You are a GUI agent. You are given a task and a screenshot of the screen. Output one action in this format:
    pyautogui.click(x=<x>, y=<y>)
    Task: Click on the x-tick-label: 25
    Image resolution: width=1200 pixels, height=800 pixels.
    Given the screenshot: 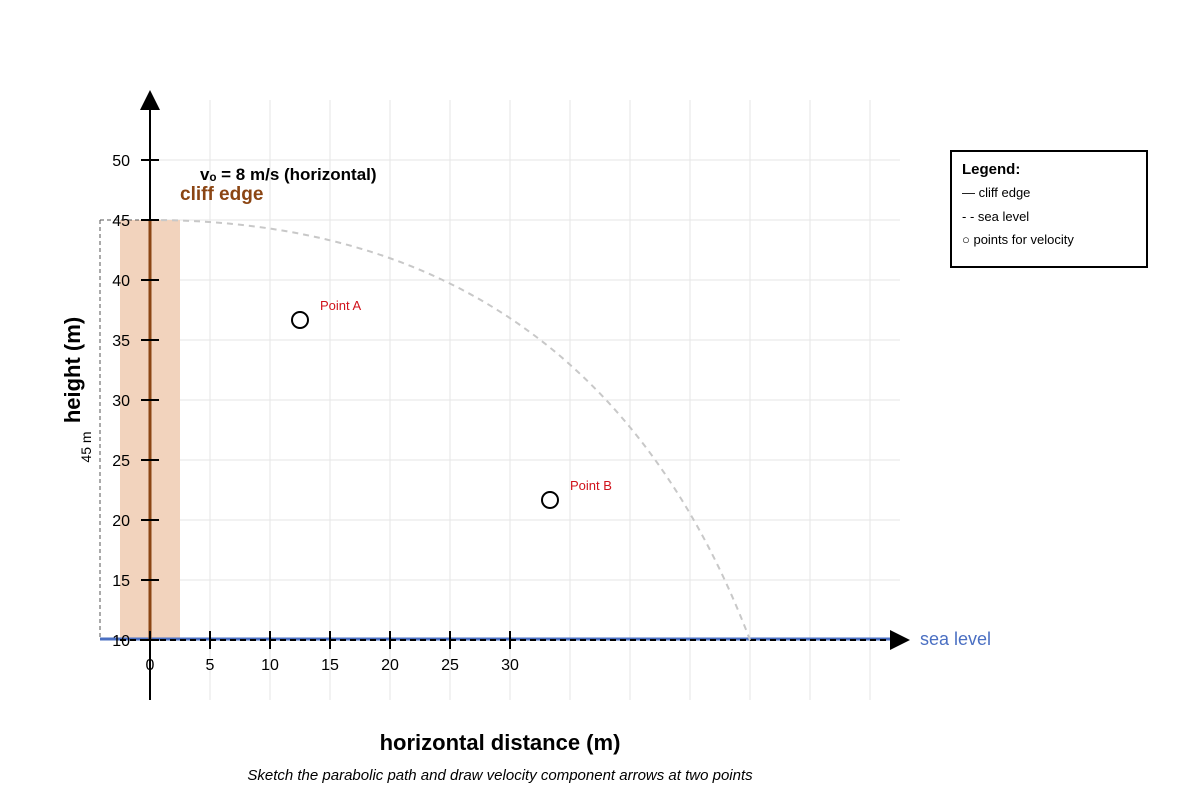 What is the action you would take?
    pyautogui.click(x=450, y=665)
    